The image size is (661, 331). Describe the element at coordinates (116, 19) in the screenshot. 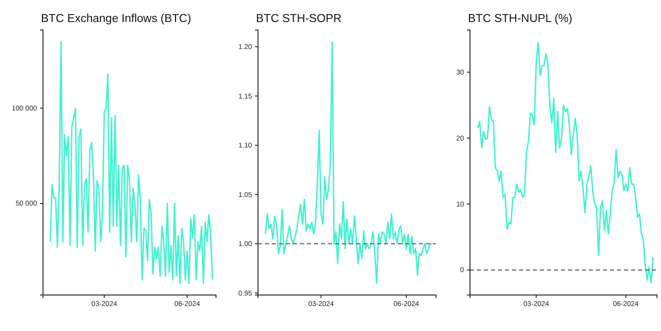

I see `chart-title: BTC Exchange Inflows (BTC)` at that location.